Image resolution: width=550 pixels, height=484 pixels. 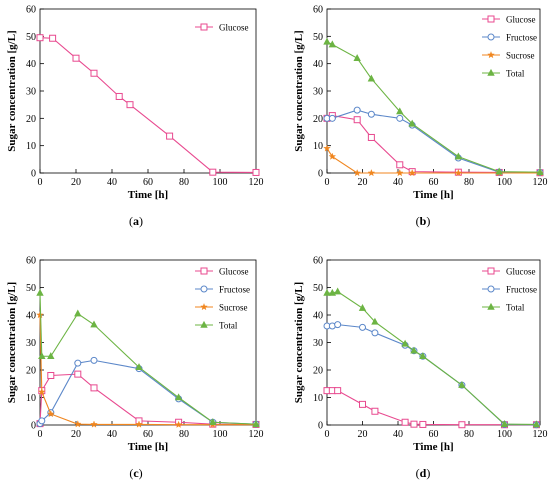 I want to click on series-glucose, so click(x=431, y=408).